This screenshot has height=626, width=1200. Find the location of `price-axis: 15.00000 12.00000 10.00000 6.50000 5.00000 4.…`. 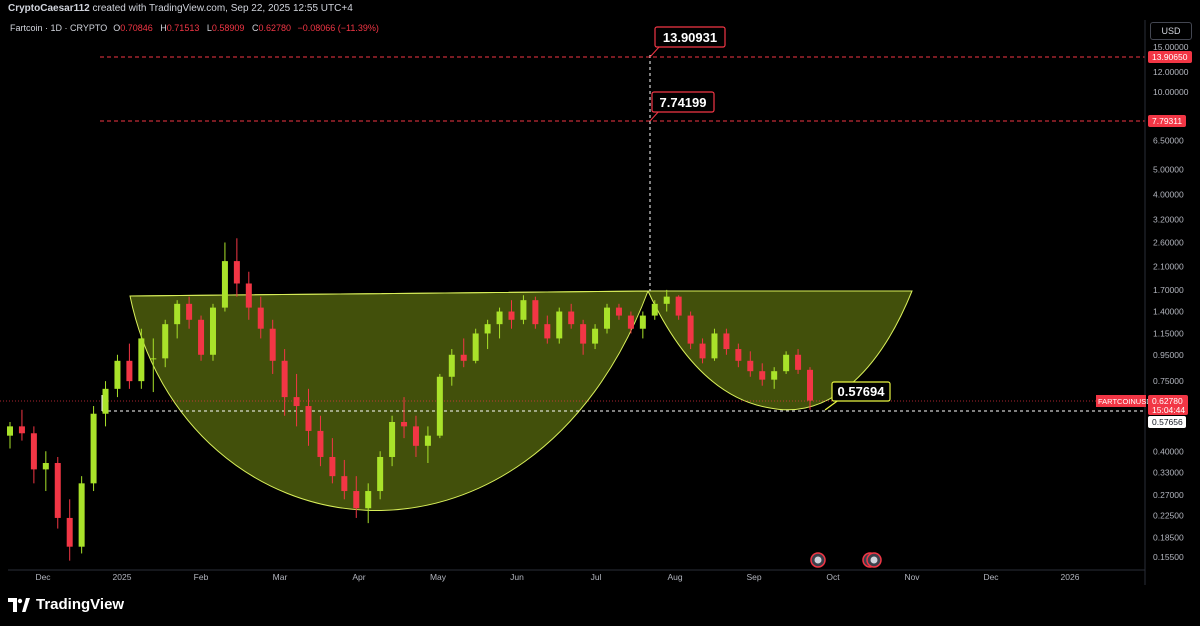

price-axis: 15.00000 12.00000 10.00000 6.50000 5.00000 4.… is located at coordinates (1166, 302).